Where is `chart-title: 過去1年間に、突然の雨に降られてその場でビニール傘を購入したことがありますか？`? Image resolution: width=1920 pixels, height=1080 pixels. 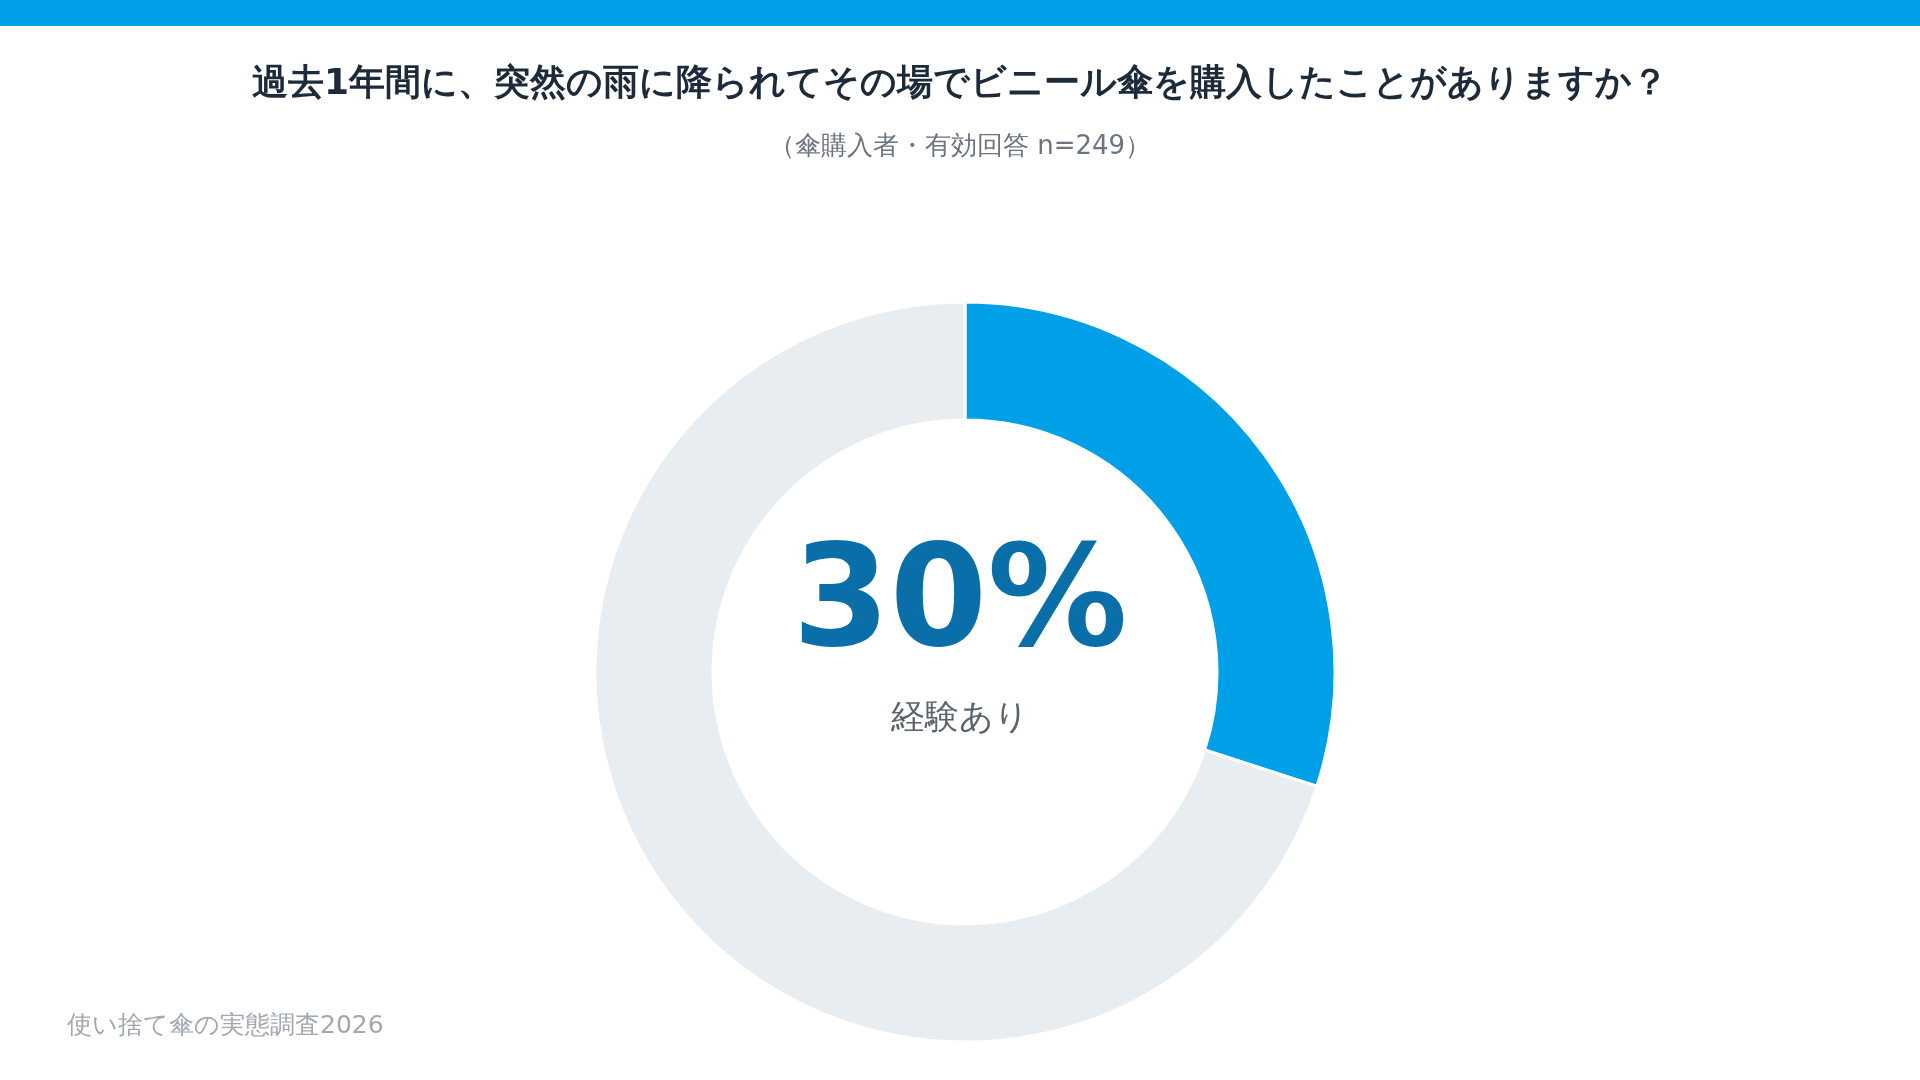
chart-title: 過去1年間に、突然の雨に降られてその場でビニール傘を購入したことがありますか？ is located at coordinates (960, 82).